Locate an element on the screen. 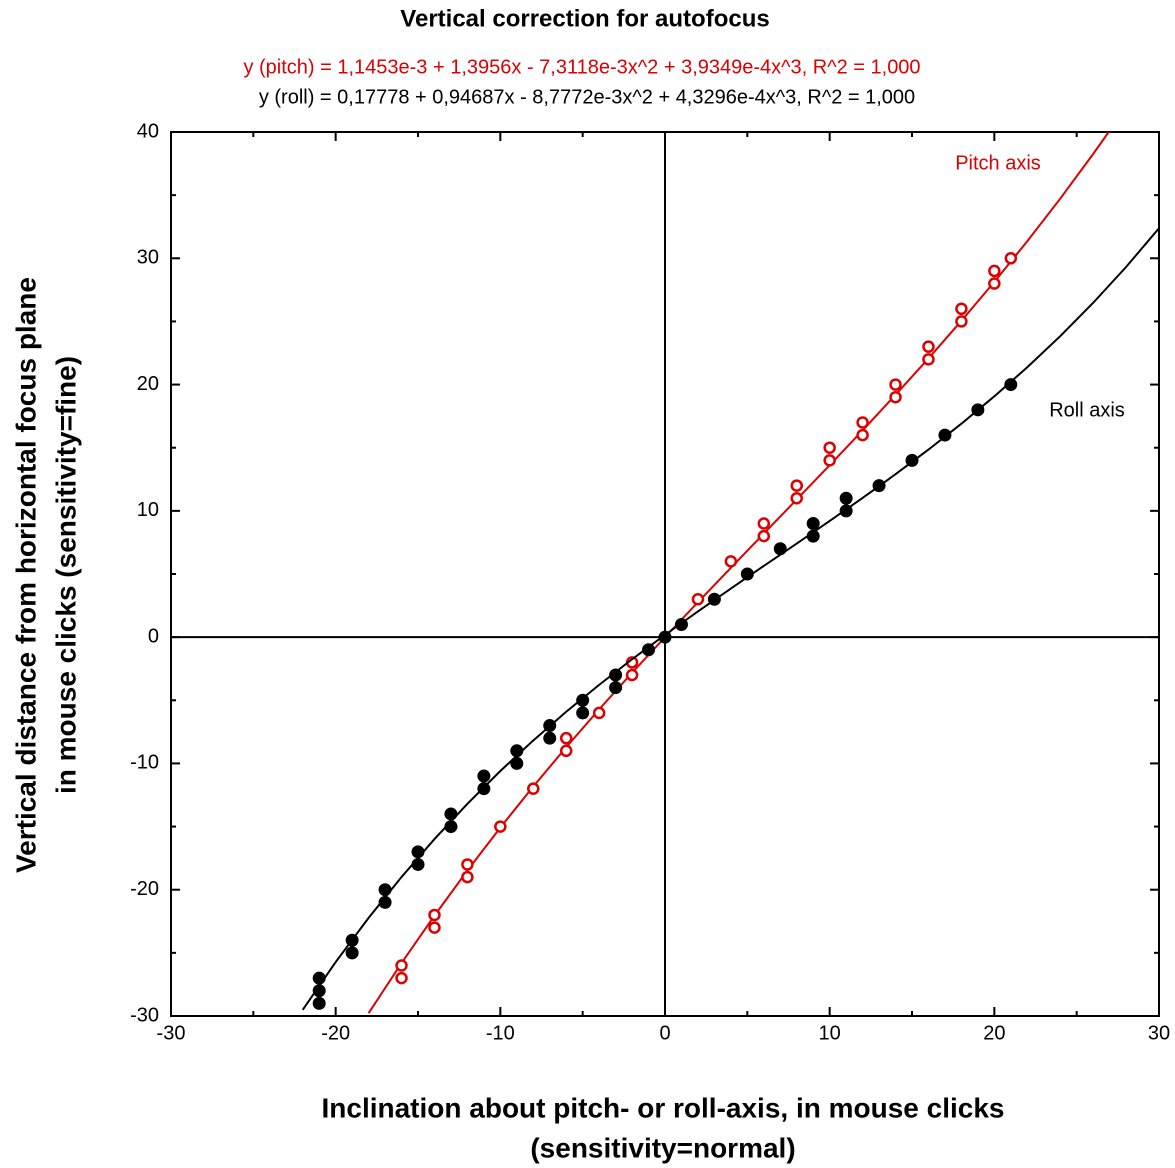 This screenshot has width=1175, height=1168. series-label: Pitch axis is located at coordinates (998, 163).